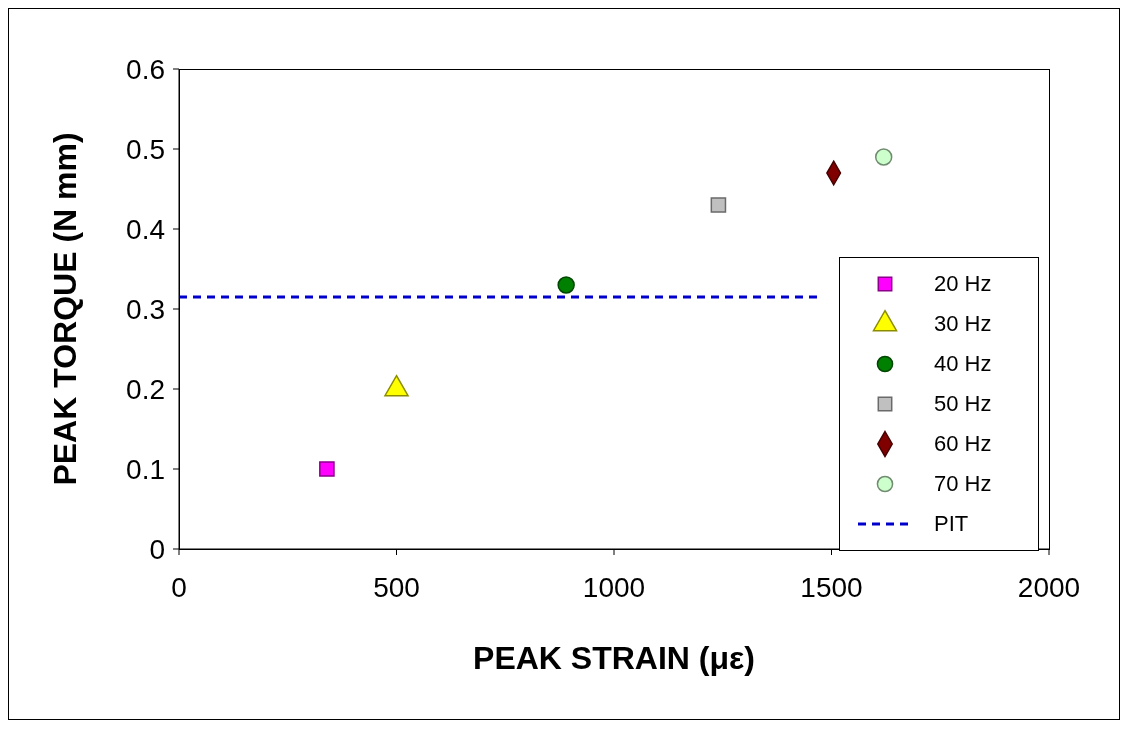  Describe the element at coordinates (145, 469) in the screenshot. I see `y-tick-label: 0.1` at that location.